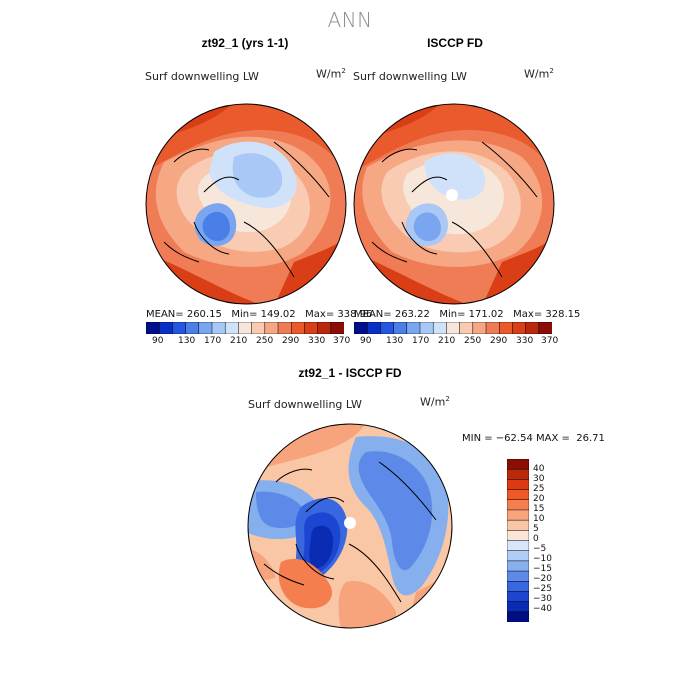  I want to click on cb3-tick: −20, so click(542, 579).